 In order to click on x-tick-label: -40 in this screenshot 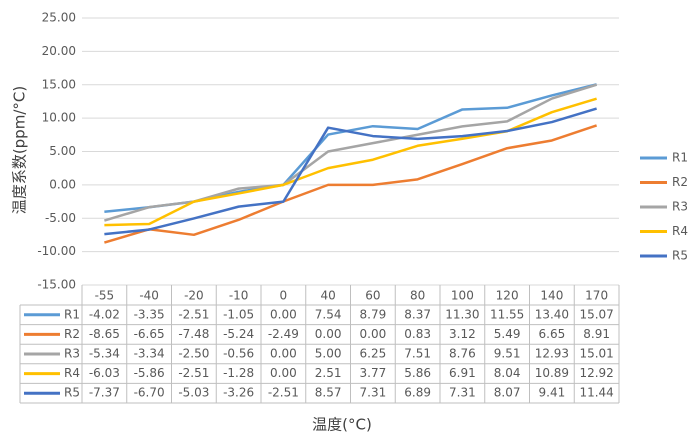, I will do `click(149, 296)`.